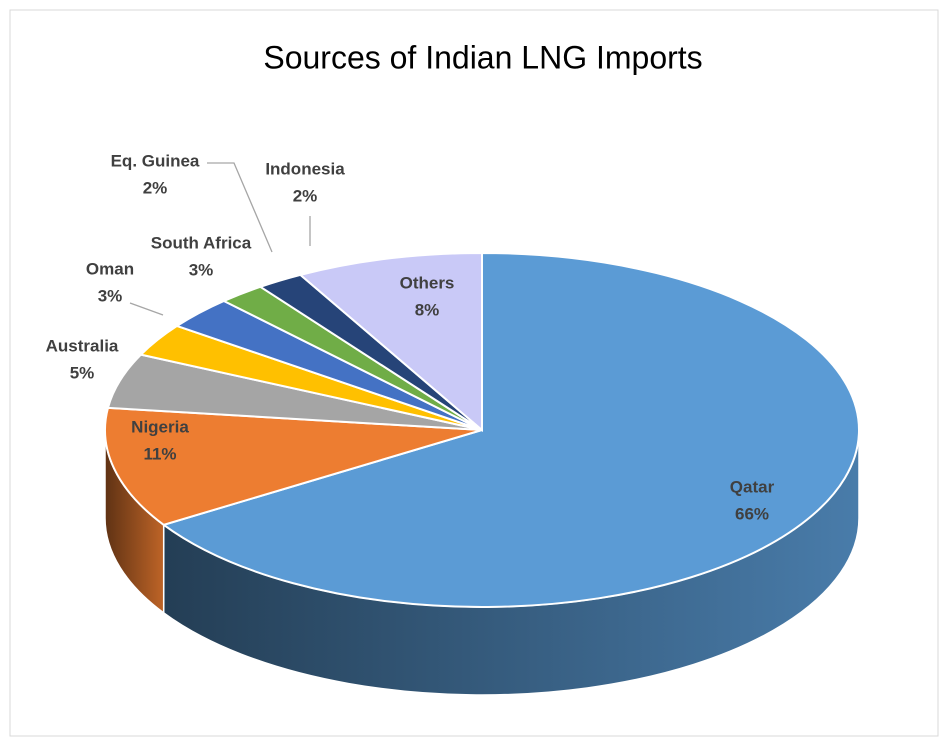  Describe the element at coordinates (160, 426) in the screenshot. I see `data-label-name: Nigeria` at that location.